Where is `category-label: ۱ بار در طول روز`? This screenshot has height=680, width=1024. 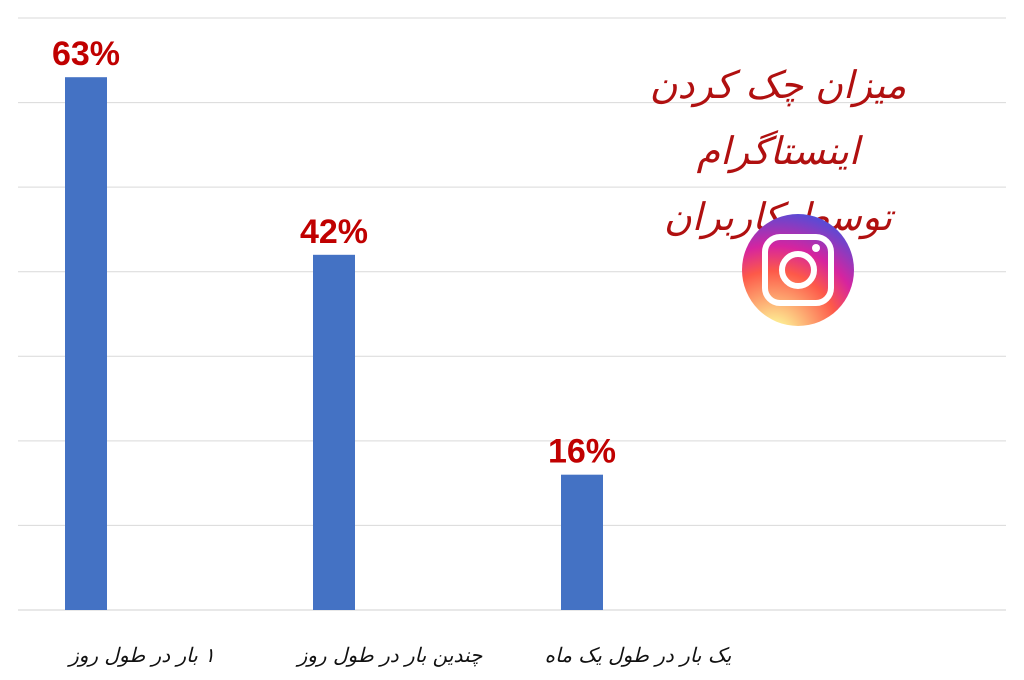 category-label: ۱ بار در طول روز is located at coordinates (140, 655).